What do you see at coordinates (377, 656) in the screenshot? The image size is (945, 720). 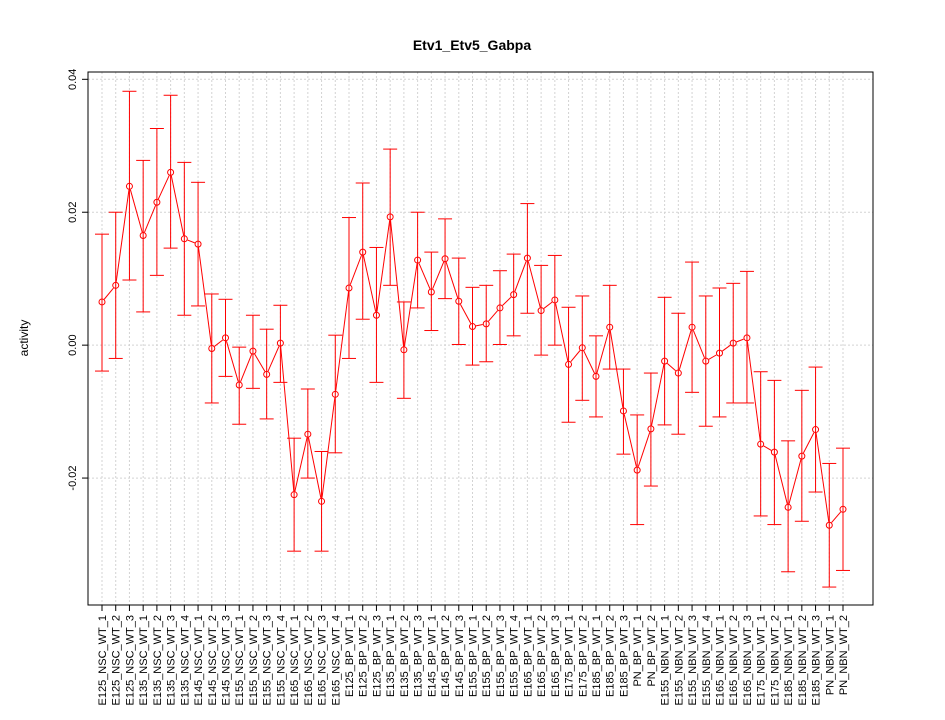 I see `x-tick-label: E125_BP_WT_3` at bounding box center [377, 656].